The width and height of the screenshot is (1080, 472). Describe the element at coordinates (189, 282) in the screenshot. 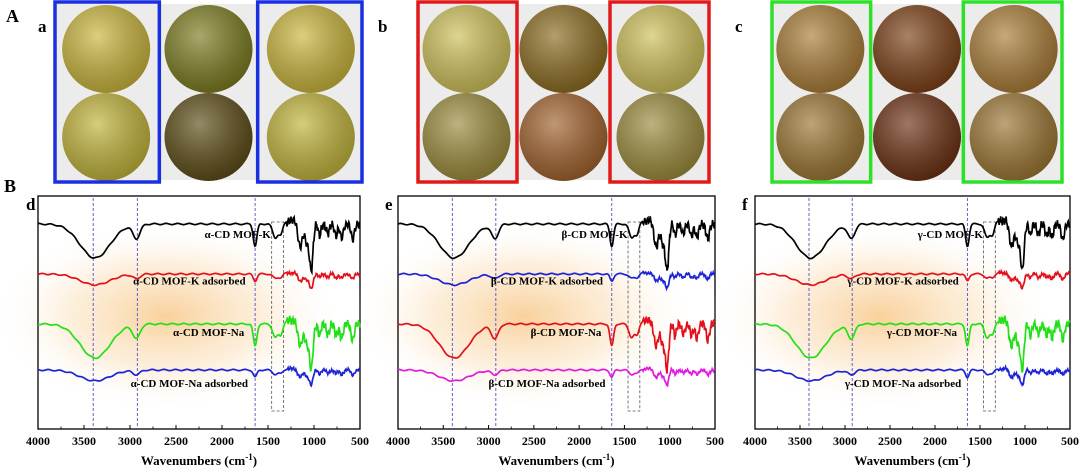

I see `series-label: α-CD MOF-K adsorbed` at that location.